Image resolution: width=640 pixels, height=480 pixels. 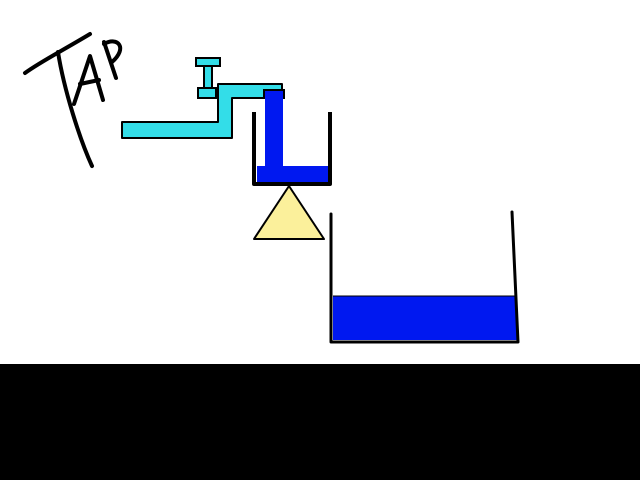 I want to click on big-tank-outline, so click(x=424, y=277).